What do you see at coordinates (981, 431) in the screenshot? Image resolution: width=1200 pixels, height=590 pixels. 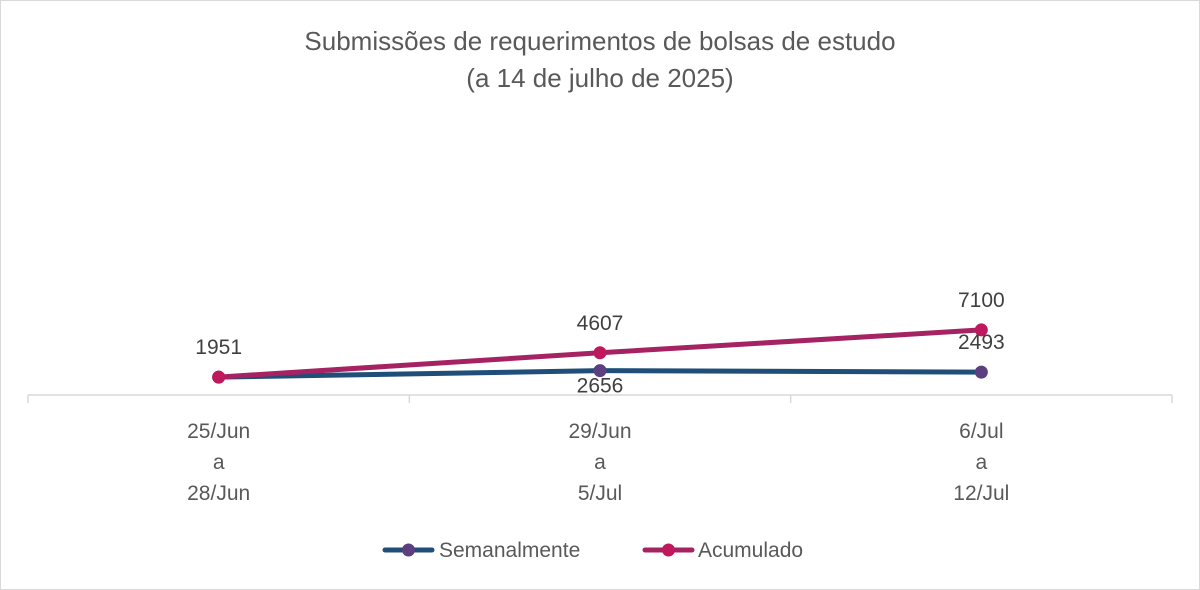 I see `x-tick-label: 6/Jul` at bounding box center [981, 431].